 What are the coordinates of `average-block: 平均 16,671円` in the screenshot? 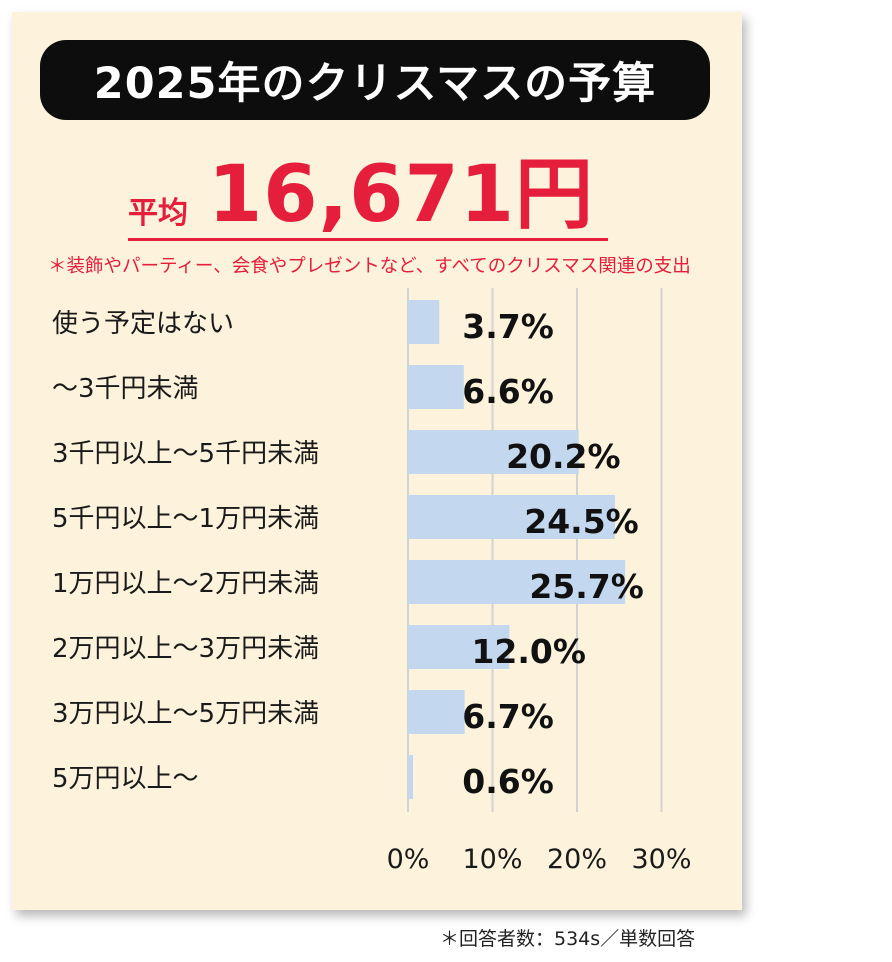 It's located at (368, 196).